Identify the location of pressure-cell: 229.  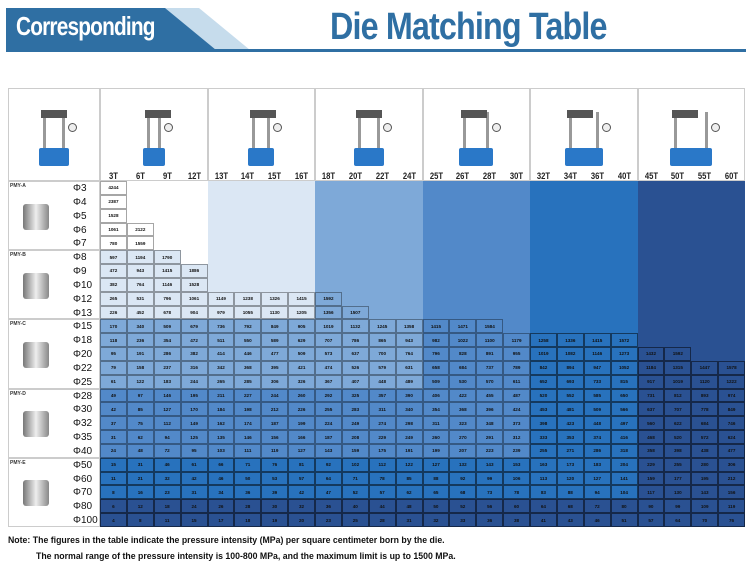
(382, 437).